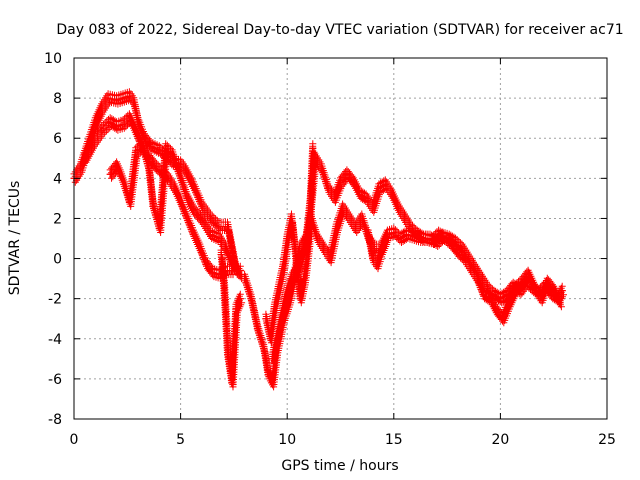 Image resolution: width=640 pixels, height=480 pixels. What do you see at coordinates (57, 99) in the screenshot?
I see `y-tick-label: 8` at bounding box center [57, 99].